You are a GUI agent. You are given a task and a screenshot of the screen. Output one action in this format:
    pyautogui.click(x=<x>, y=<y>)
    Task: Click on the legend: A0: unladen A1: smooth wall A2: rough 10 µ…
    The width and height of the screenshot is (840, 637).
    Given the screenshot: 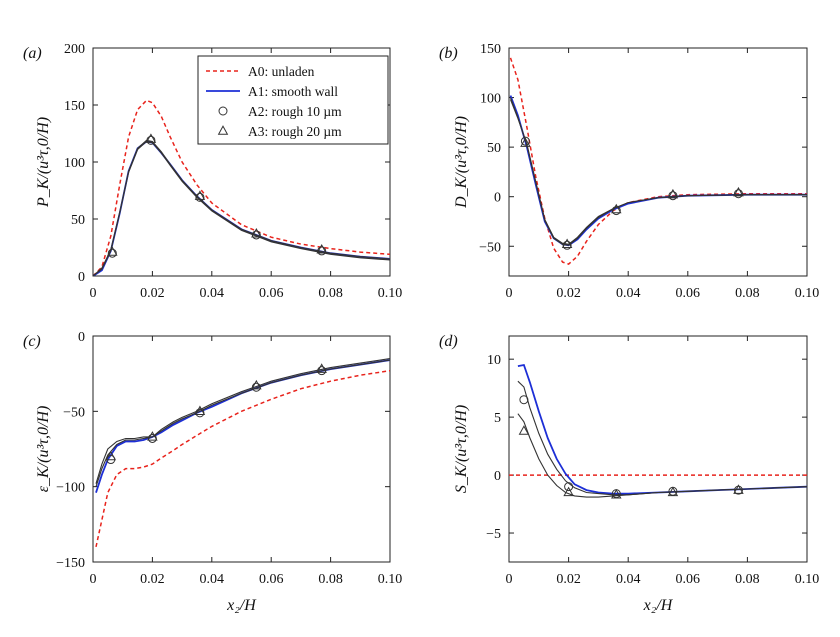 What is the action you would take?
    pyautogui.click(x=293, y=100)
    